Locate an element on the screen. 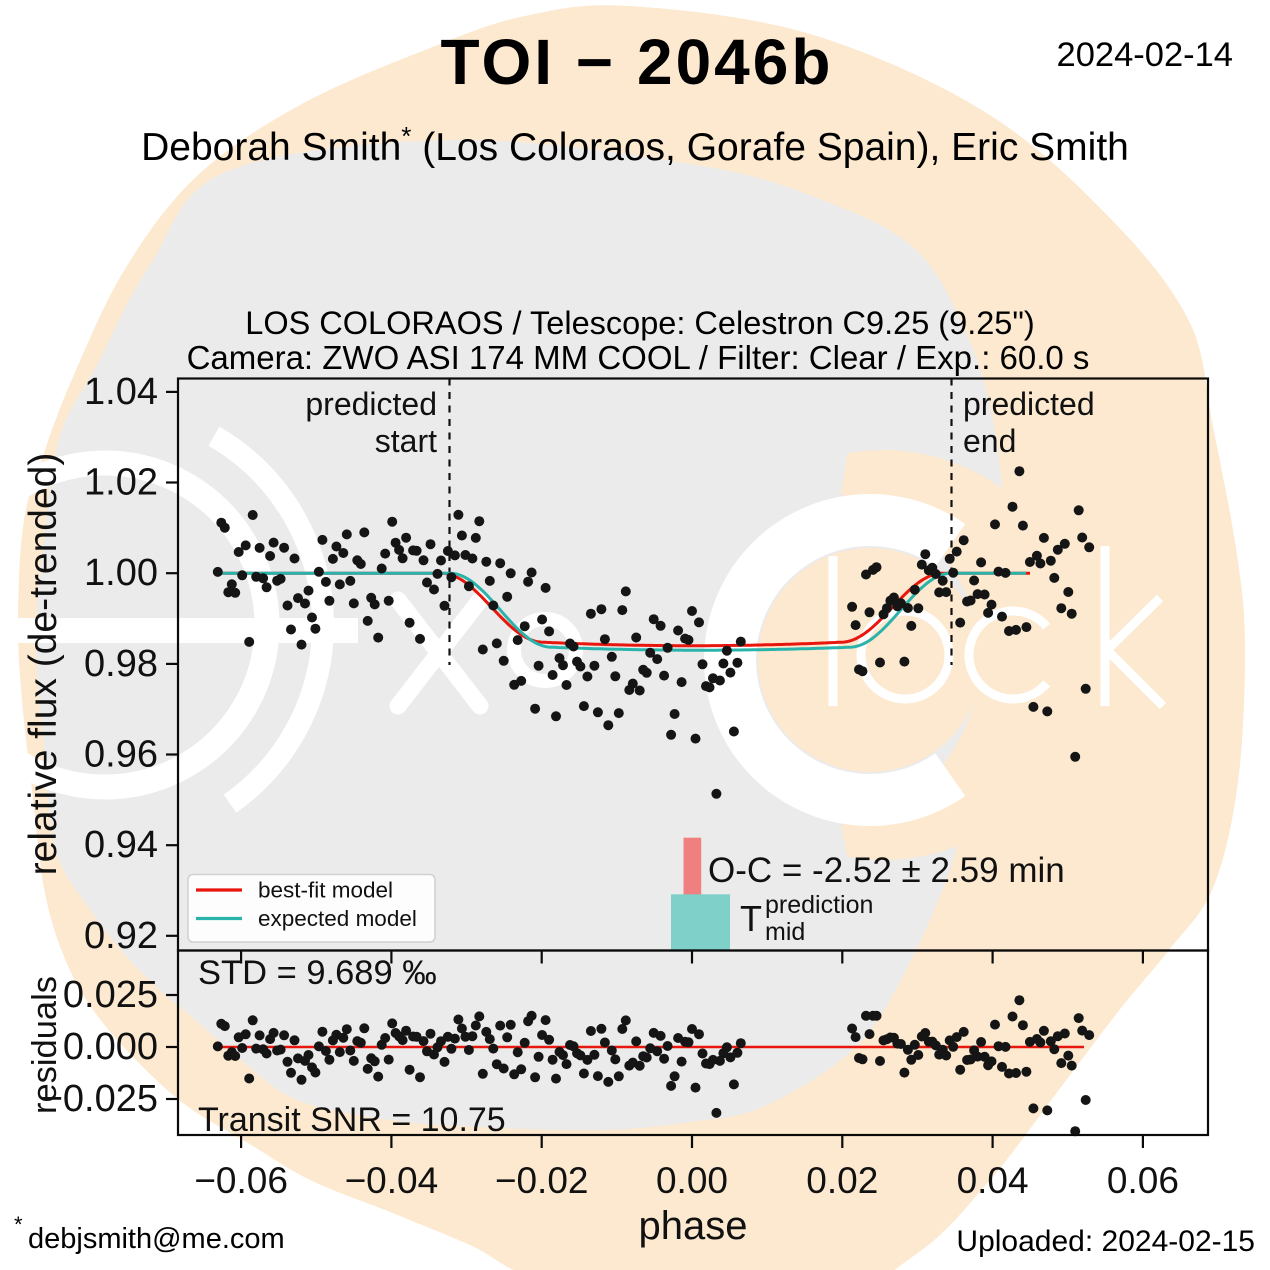  svg-text: 0.000 is located at coordinates (110, 1047).